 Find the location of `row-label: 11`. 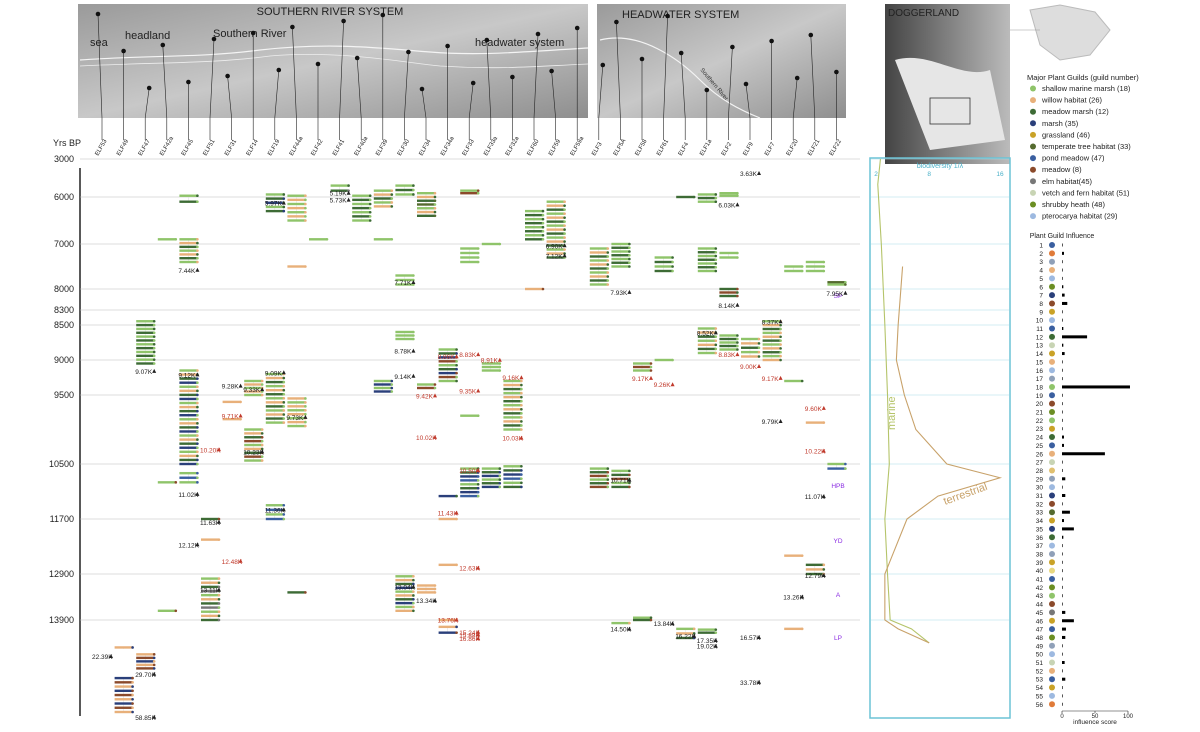

row-label: 11 is located at coordinates (1039, 329).